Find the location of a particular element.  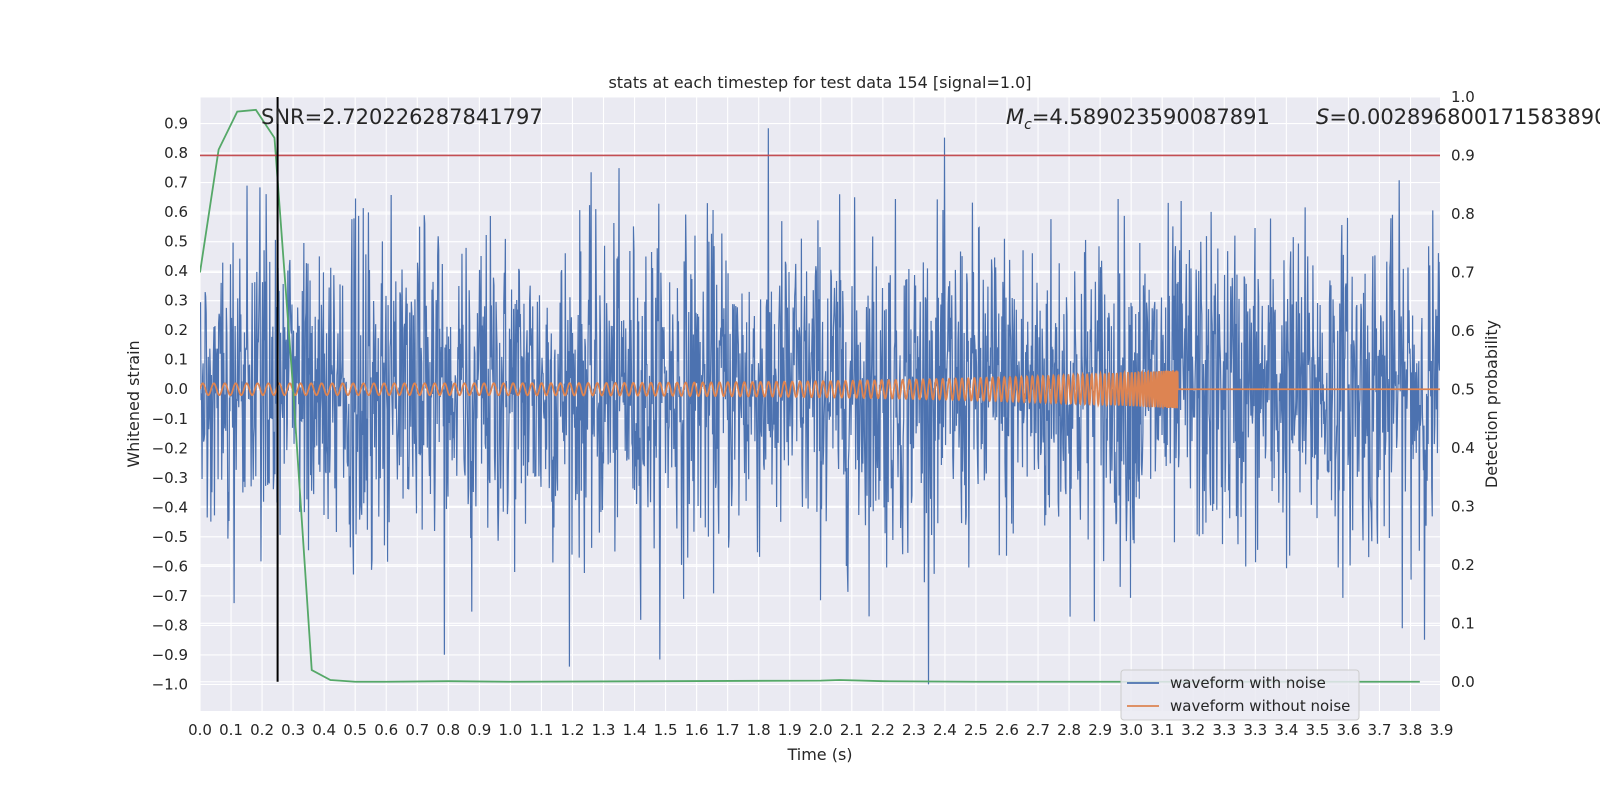

y-tick-label-left: 0.2 is located at coordinates (176, 330).